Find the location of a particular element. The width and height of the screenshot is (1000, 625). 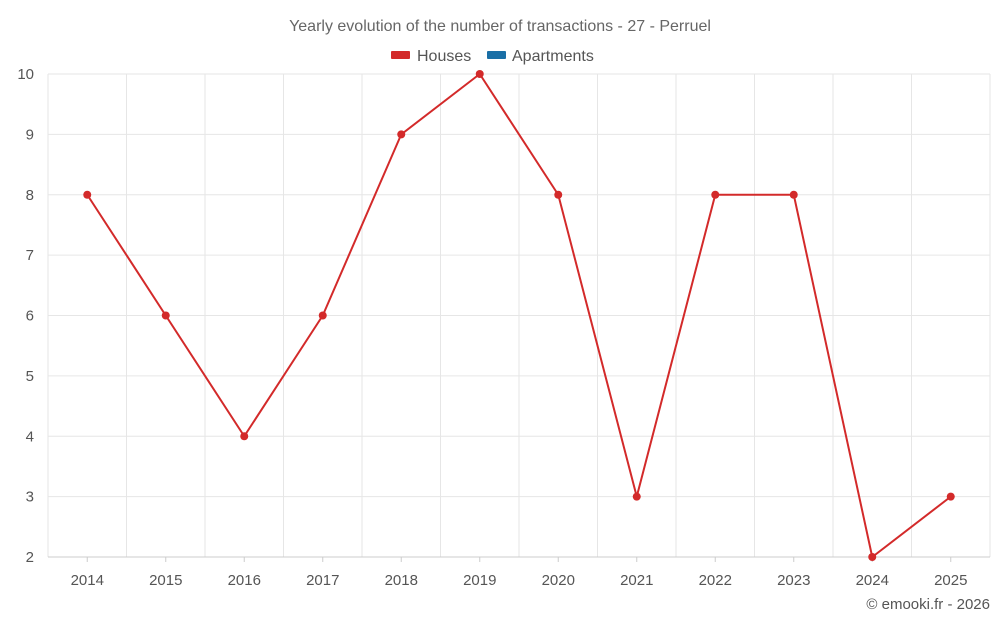

legend-item-houses: Houses is located at coordinates (431, 56).